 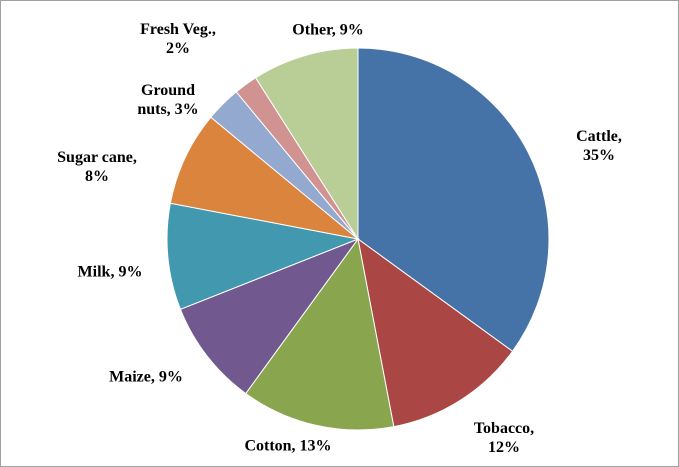 I want to click on data-label: Other, 9%, so click(x=328, y=30).